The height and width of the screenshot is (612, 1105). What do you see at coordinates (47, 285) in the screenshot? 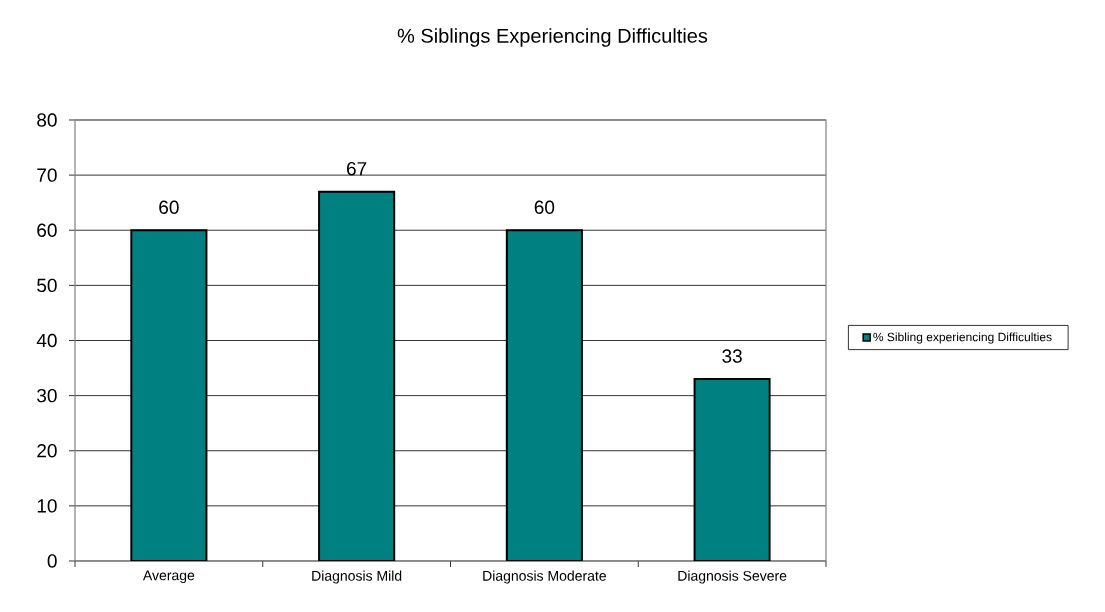
I see `y-tick-label: 50` at bounding box center [47, 285].